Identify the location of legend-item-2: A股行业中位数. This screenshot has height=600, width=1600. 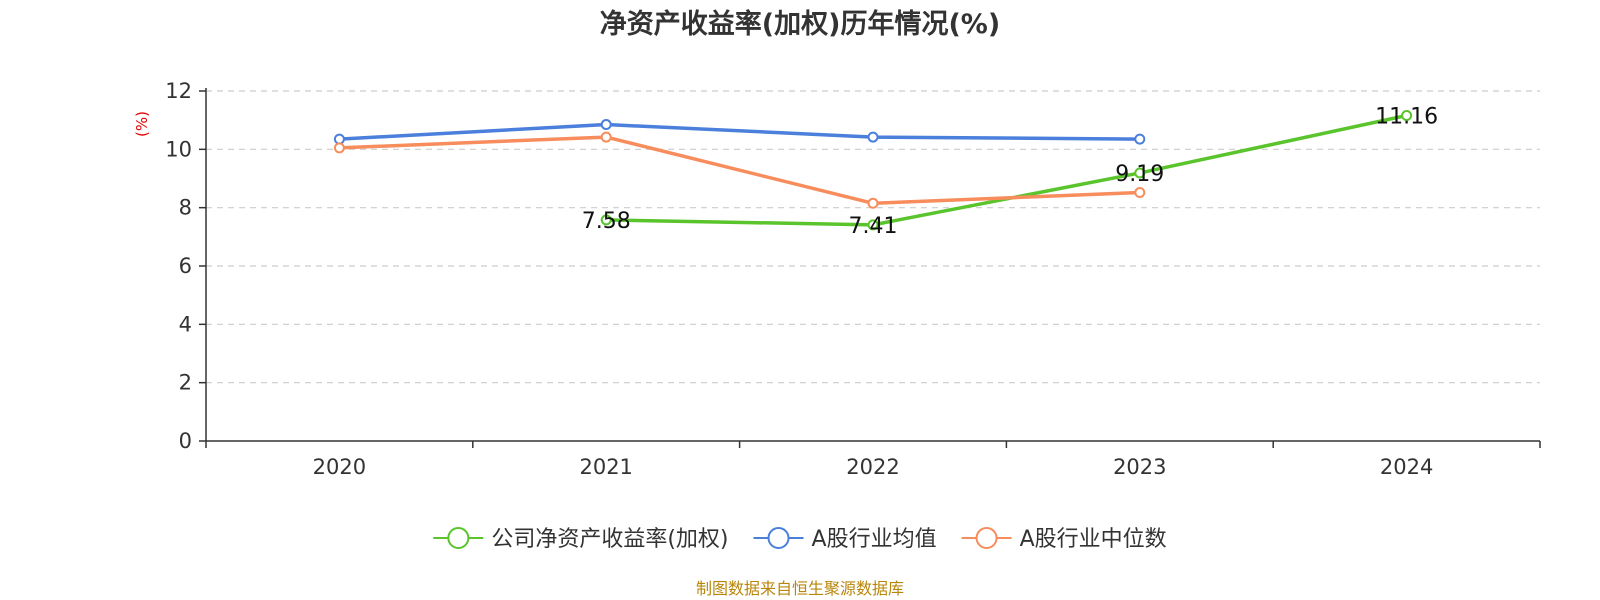
(1064, 539).